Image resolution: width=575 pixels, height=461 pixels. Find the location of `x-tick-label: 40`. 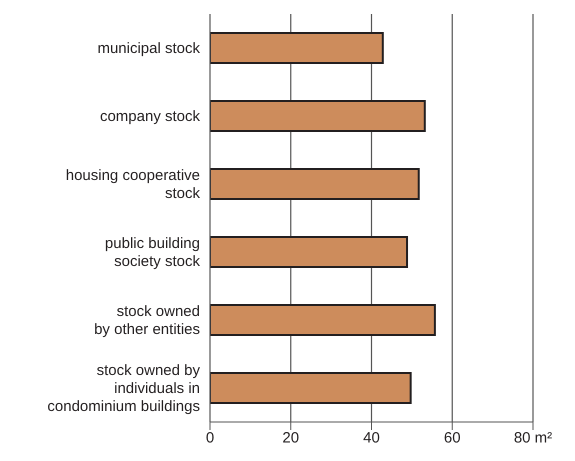

x-tick-label: 40 is located at coordinates (371, 438).